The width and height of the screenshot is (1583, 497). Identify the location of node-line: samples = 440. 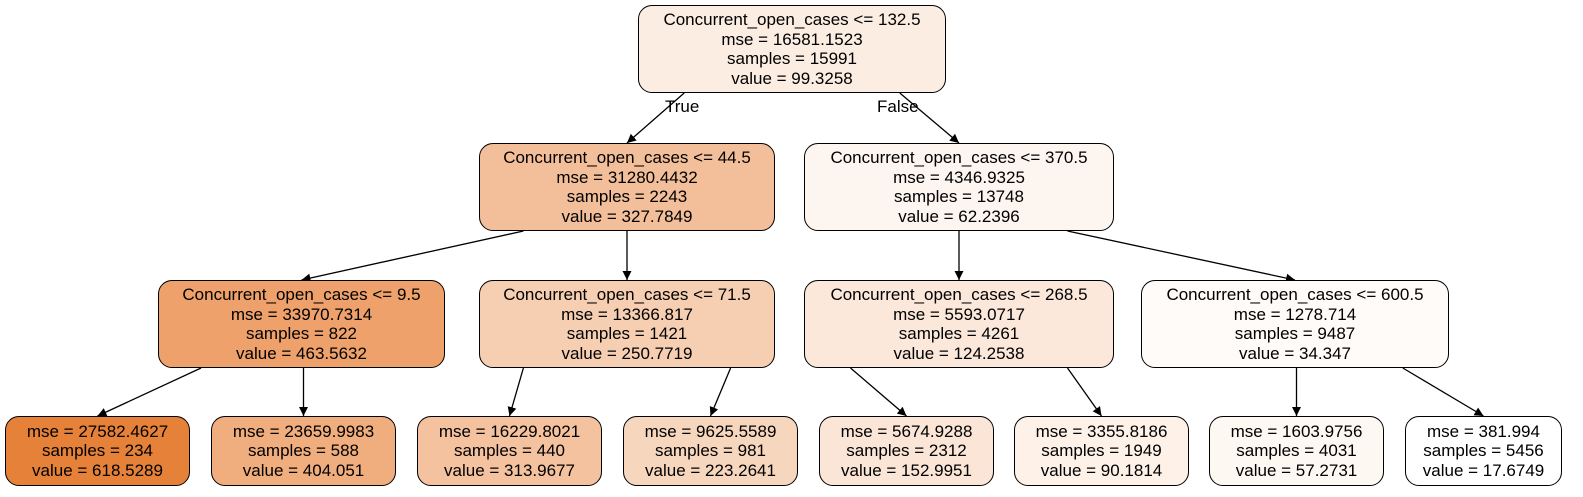
(509, 451).